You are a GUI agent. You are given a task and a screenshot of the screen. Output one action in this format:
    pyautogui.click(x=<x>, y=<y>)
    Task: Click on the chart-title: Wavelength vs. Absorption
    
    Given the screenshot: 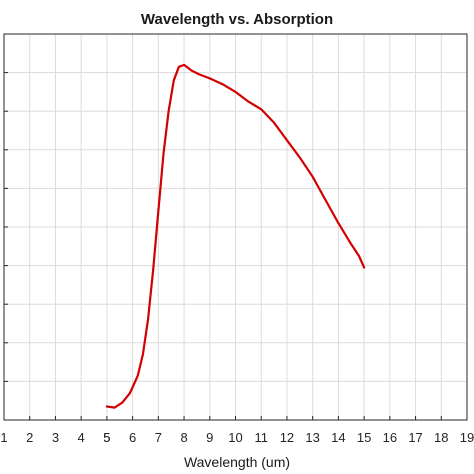 What is the action you would take?
    pyautogui.click(x=237, y=19)
    